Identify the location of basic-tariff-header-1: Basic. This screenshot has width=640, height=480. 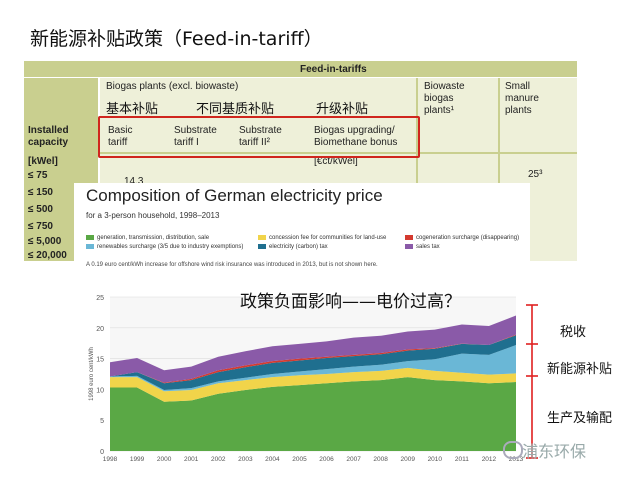
(120, 130).